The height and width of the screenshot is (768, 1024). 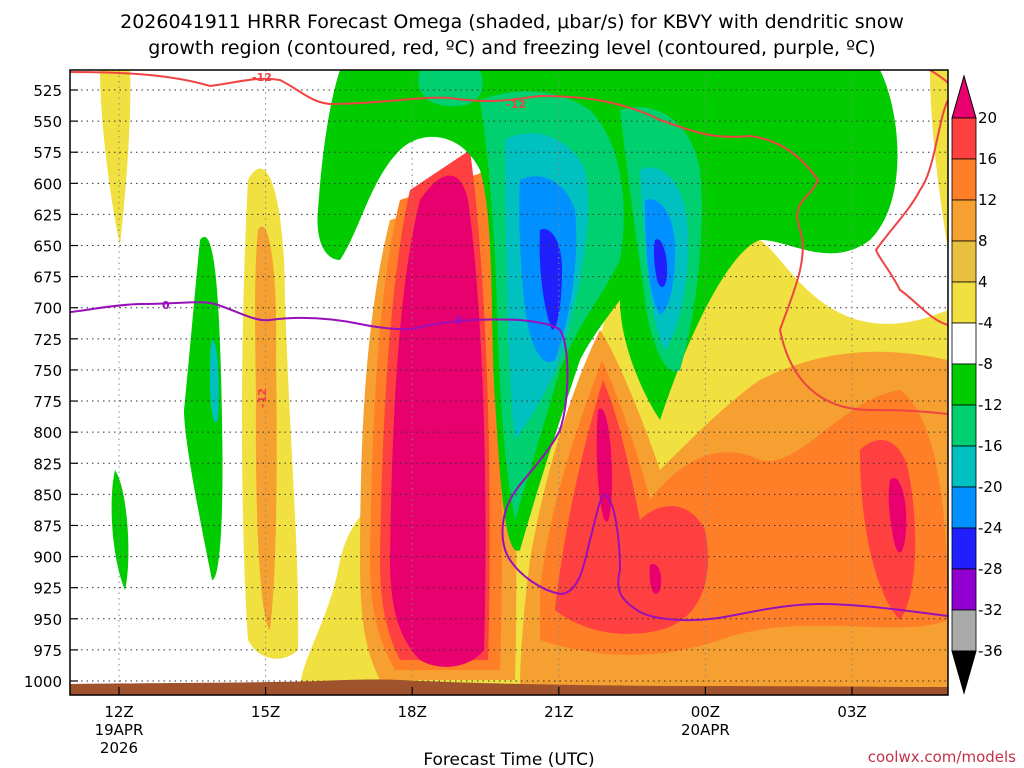 I want to click on y-tick-label: 950, so click(x=47, y=620).